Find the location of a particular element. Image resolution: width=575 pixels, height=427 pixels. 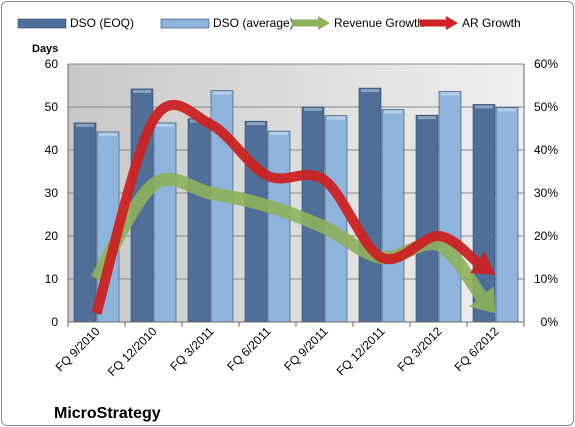

x-tick-label: FQ 9/2010 is located at coordinates (78, 349).